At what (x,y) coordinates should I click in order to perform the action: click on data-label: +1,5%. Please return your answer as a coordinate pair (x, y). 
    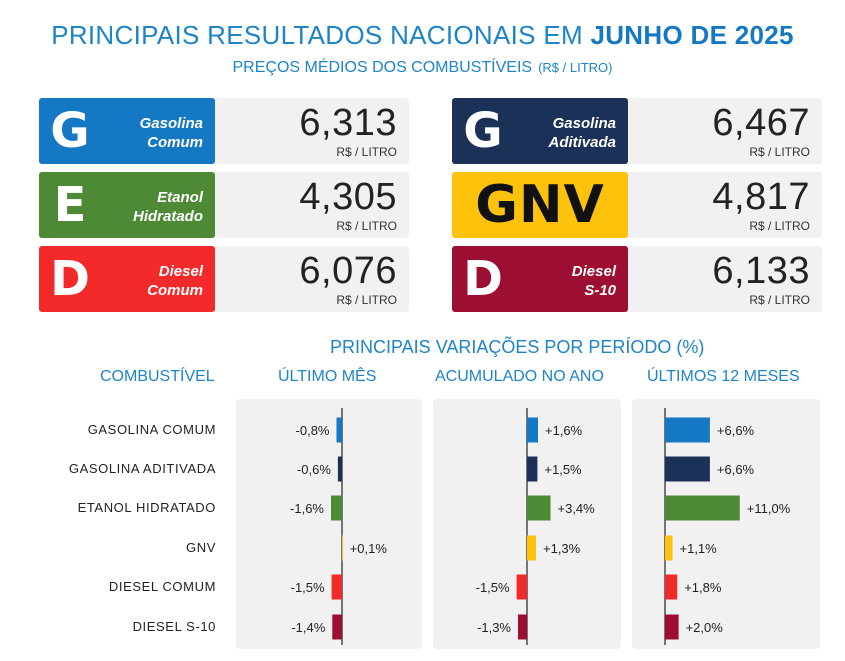
    Looking at the image, I should click on (563, 469).